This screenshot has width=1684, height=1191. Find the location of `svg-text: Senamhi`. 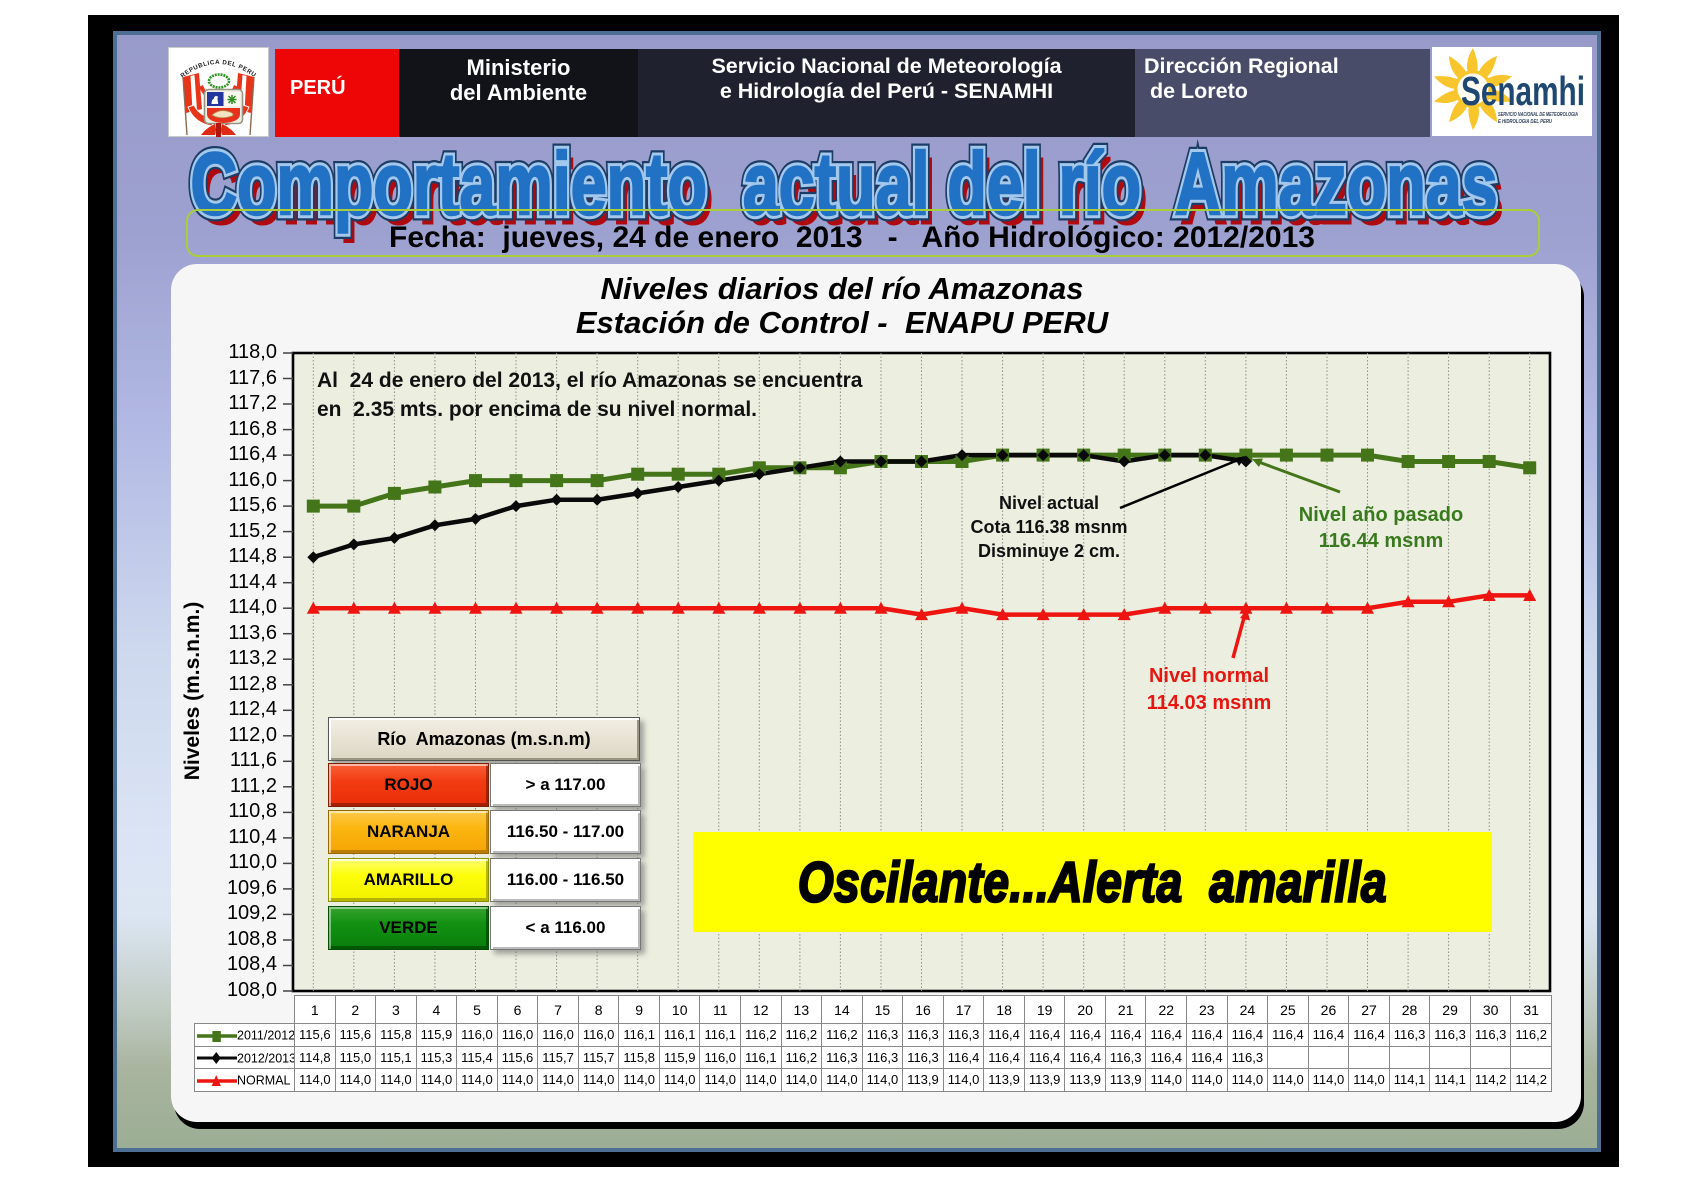

svg-text: Senamhi is located at coordinates (1523, 91).